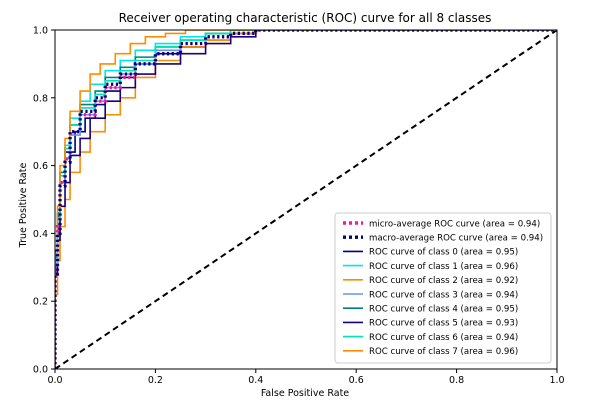  What do you see at coordinates (40, 234) in the screenshot?
I see `y-tick-label: 0.4` at bounding box center [40, 234].